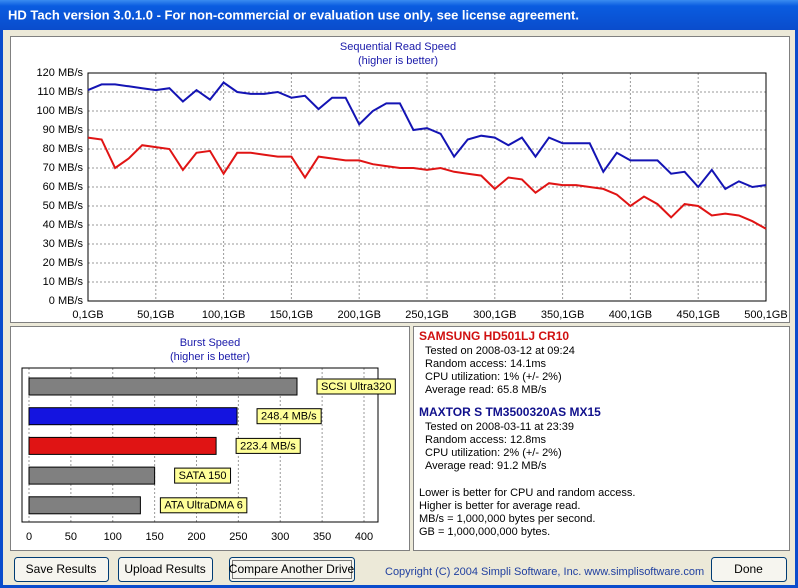 This screenshot has width=798, height=588. I want to click on x-tick-label: 50,1GB, so click(155, 315).